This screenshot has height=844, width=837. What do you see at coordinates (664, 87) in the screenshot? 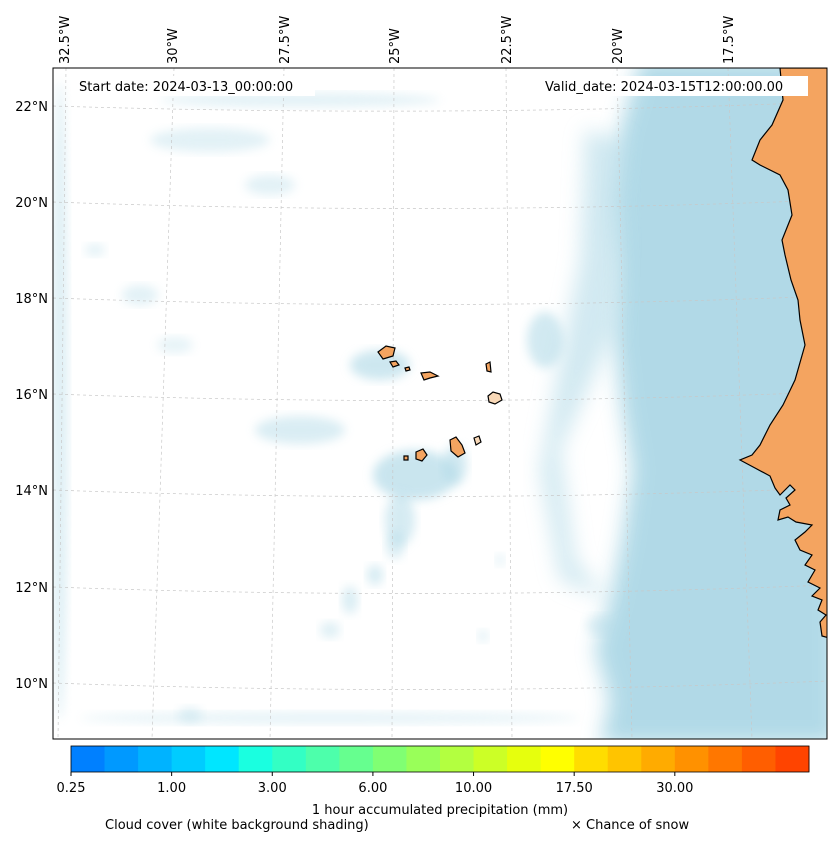
I see `valid-date-label: Valid_date: 2024-03-15T12:00:00.00` at bounding box center [664, 87].